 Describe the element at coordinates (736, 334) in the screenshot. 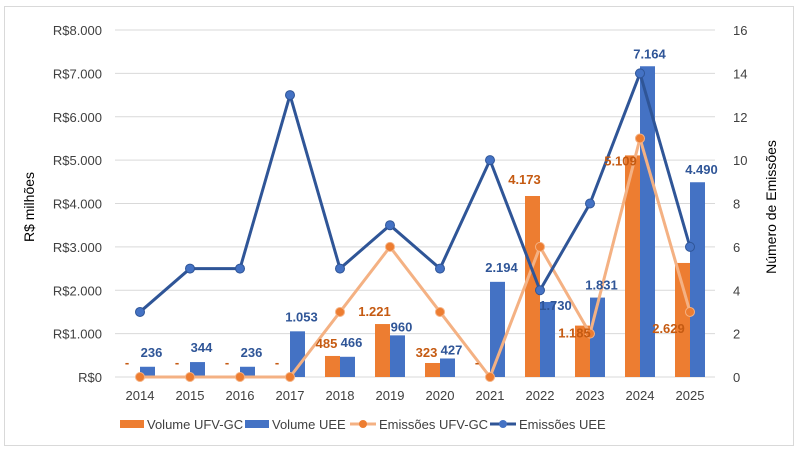

I see `y2-tick-label: 2` at that location.